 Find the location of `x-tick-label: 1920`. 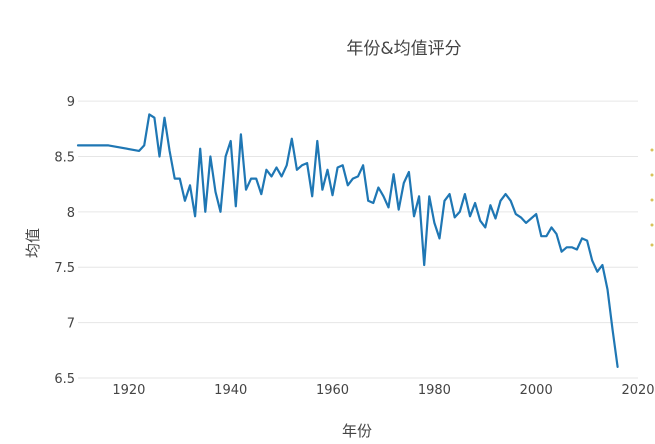

x-tick-label: 1920 is located at coordinates (128, 390).